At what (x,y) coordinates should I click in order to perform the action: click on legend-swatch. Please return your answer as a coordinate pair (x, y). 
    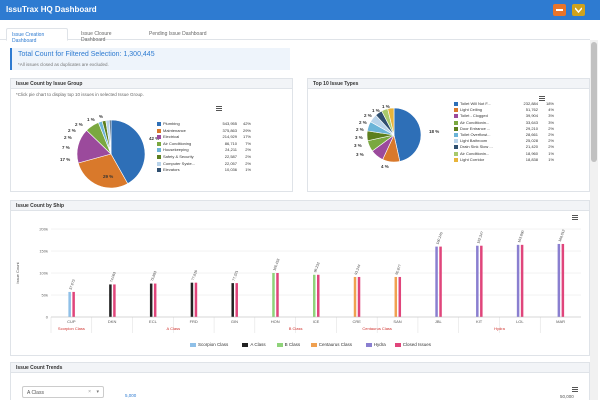
    Looking at the image, I should click on (456, 122).